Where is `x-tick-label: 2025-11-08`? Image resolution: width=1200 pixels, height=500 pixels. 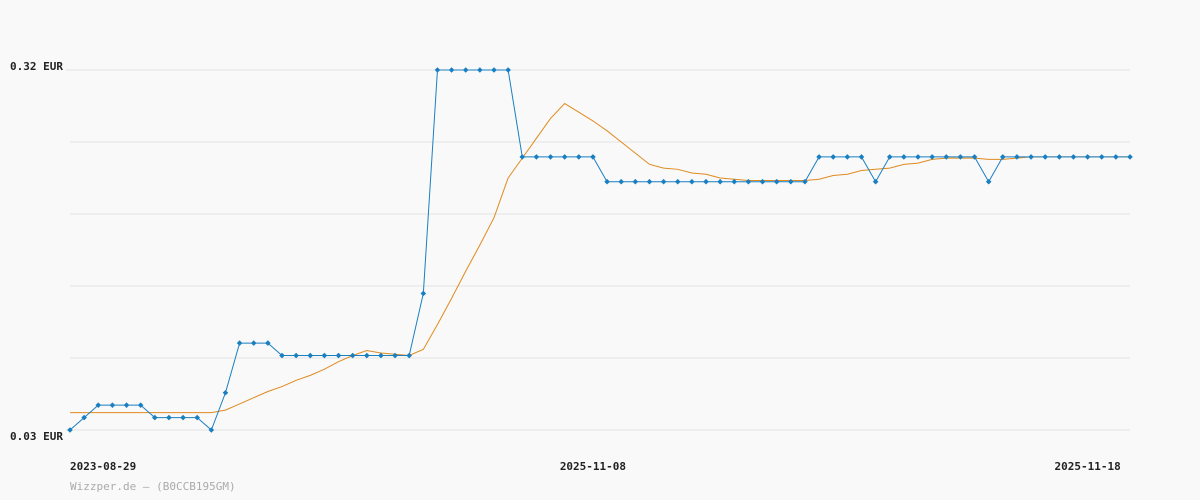
x-tick-label: 2025-11-08 is located at coordinates (593, 466).